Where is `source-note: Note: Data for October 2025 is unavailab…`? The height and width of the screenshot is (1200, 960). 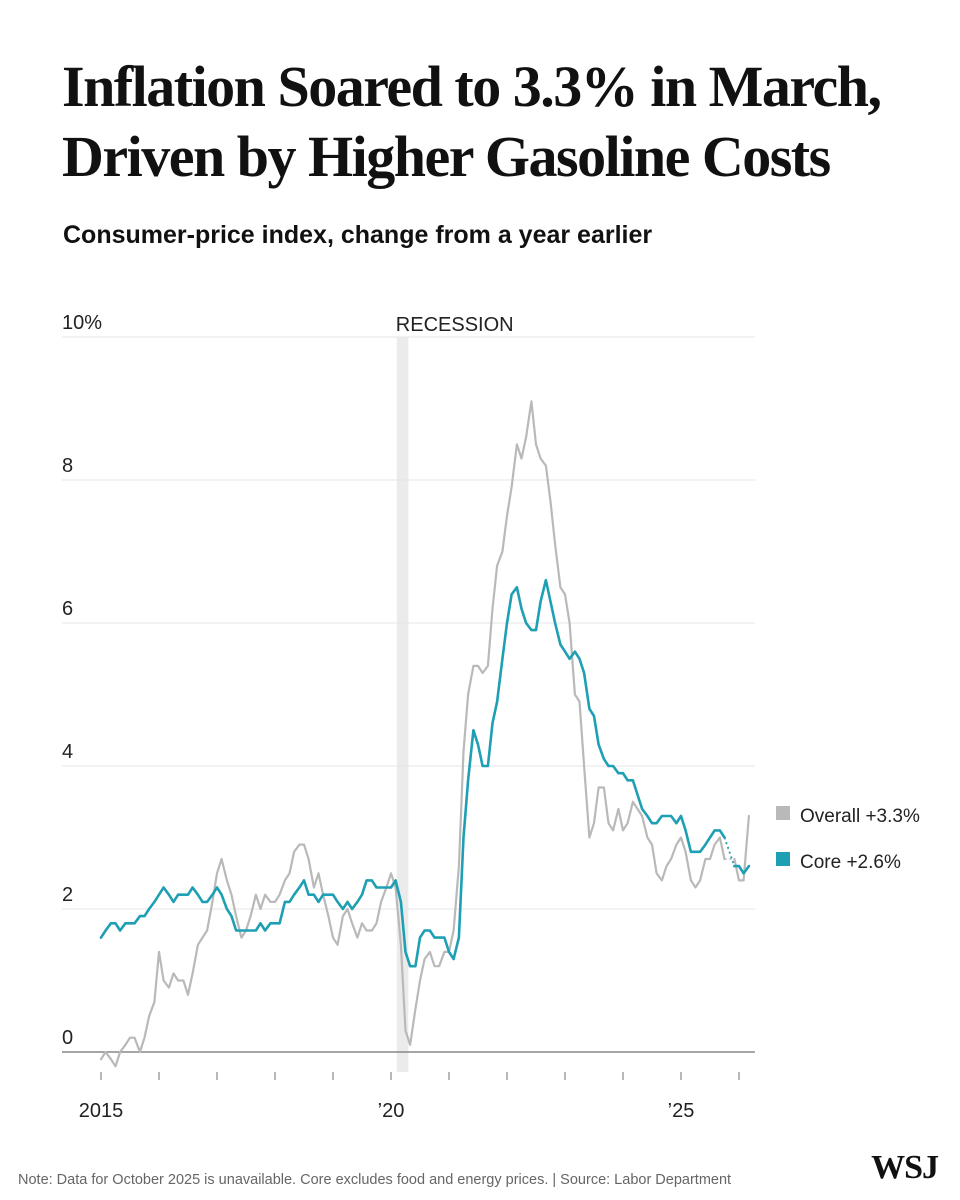
source-note: Note: Data for October 2025 is unavailab… is located at coordinates (375, 1180).